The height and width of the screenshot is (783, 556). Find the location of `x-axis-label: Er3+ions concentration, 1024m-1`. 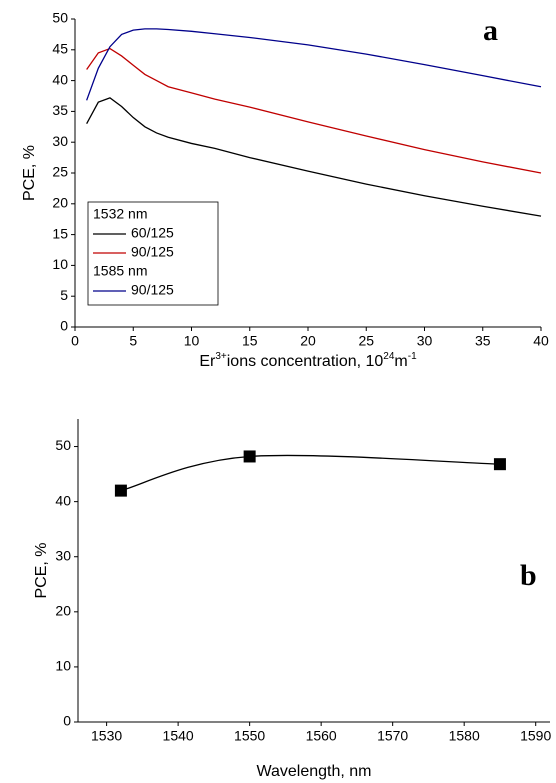

x-axis-label: Er3+ions concentration, 1024m-1 is located at coordinates (308, 361).